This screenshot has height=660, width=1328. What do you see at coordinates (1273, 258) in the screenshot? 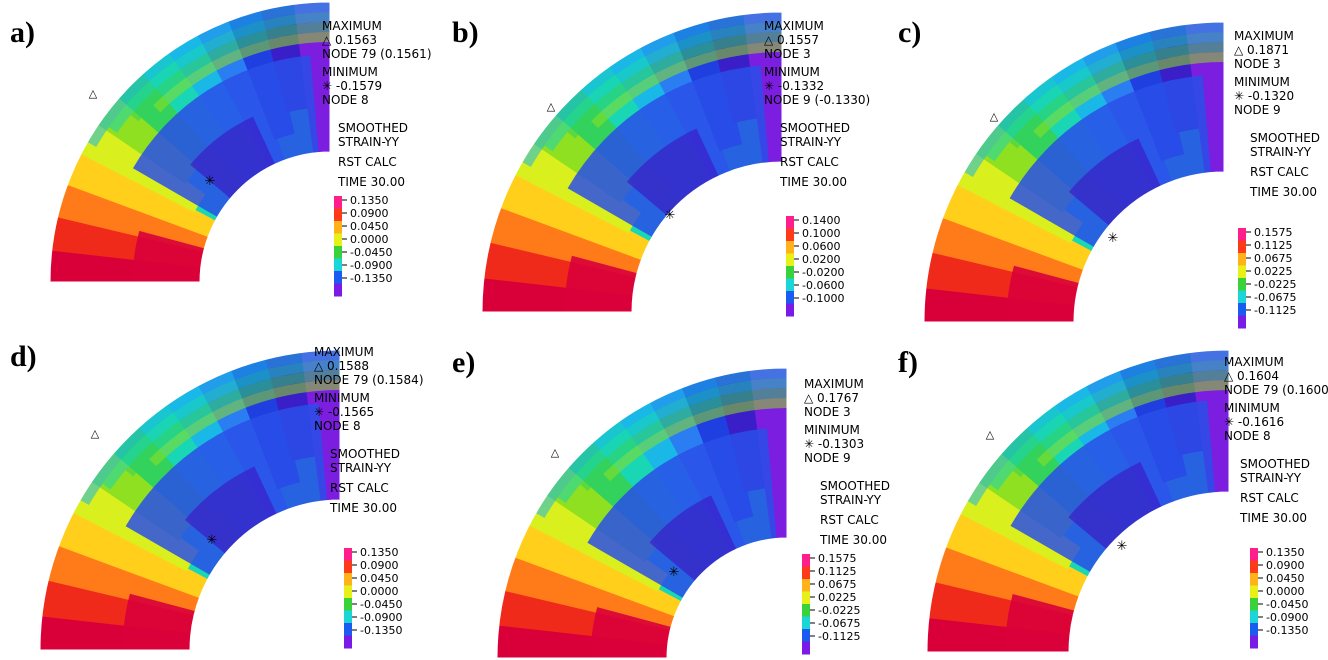
I see `legend-label: 0.0675` at bounding box center [1273, 258].